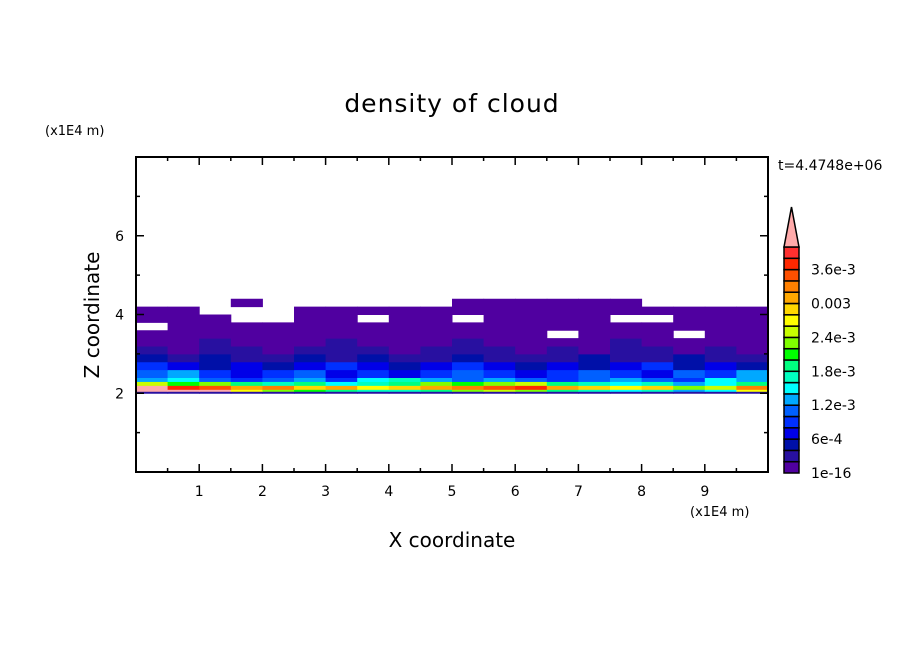 This screenshot has height=659, width=904. I want to click on heatmap-cells, so click(452, 346).